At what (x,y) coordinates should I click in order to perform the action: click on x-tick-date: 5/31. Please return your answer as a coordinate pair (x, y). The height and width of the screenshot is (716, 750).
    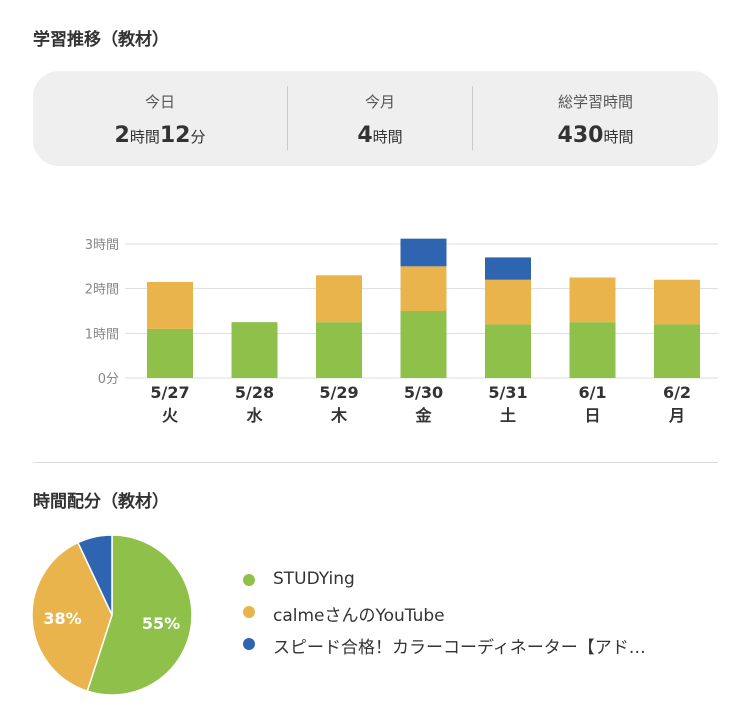
    Looking at the image, I should click on (507, 392).